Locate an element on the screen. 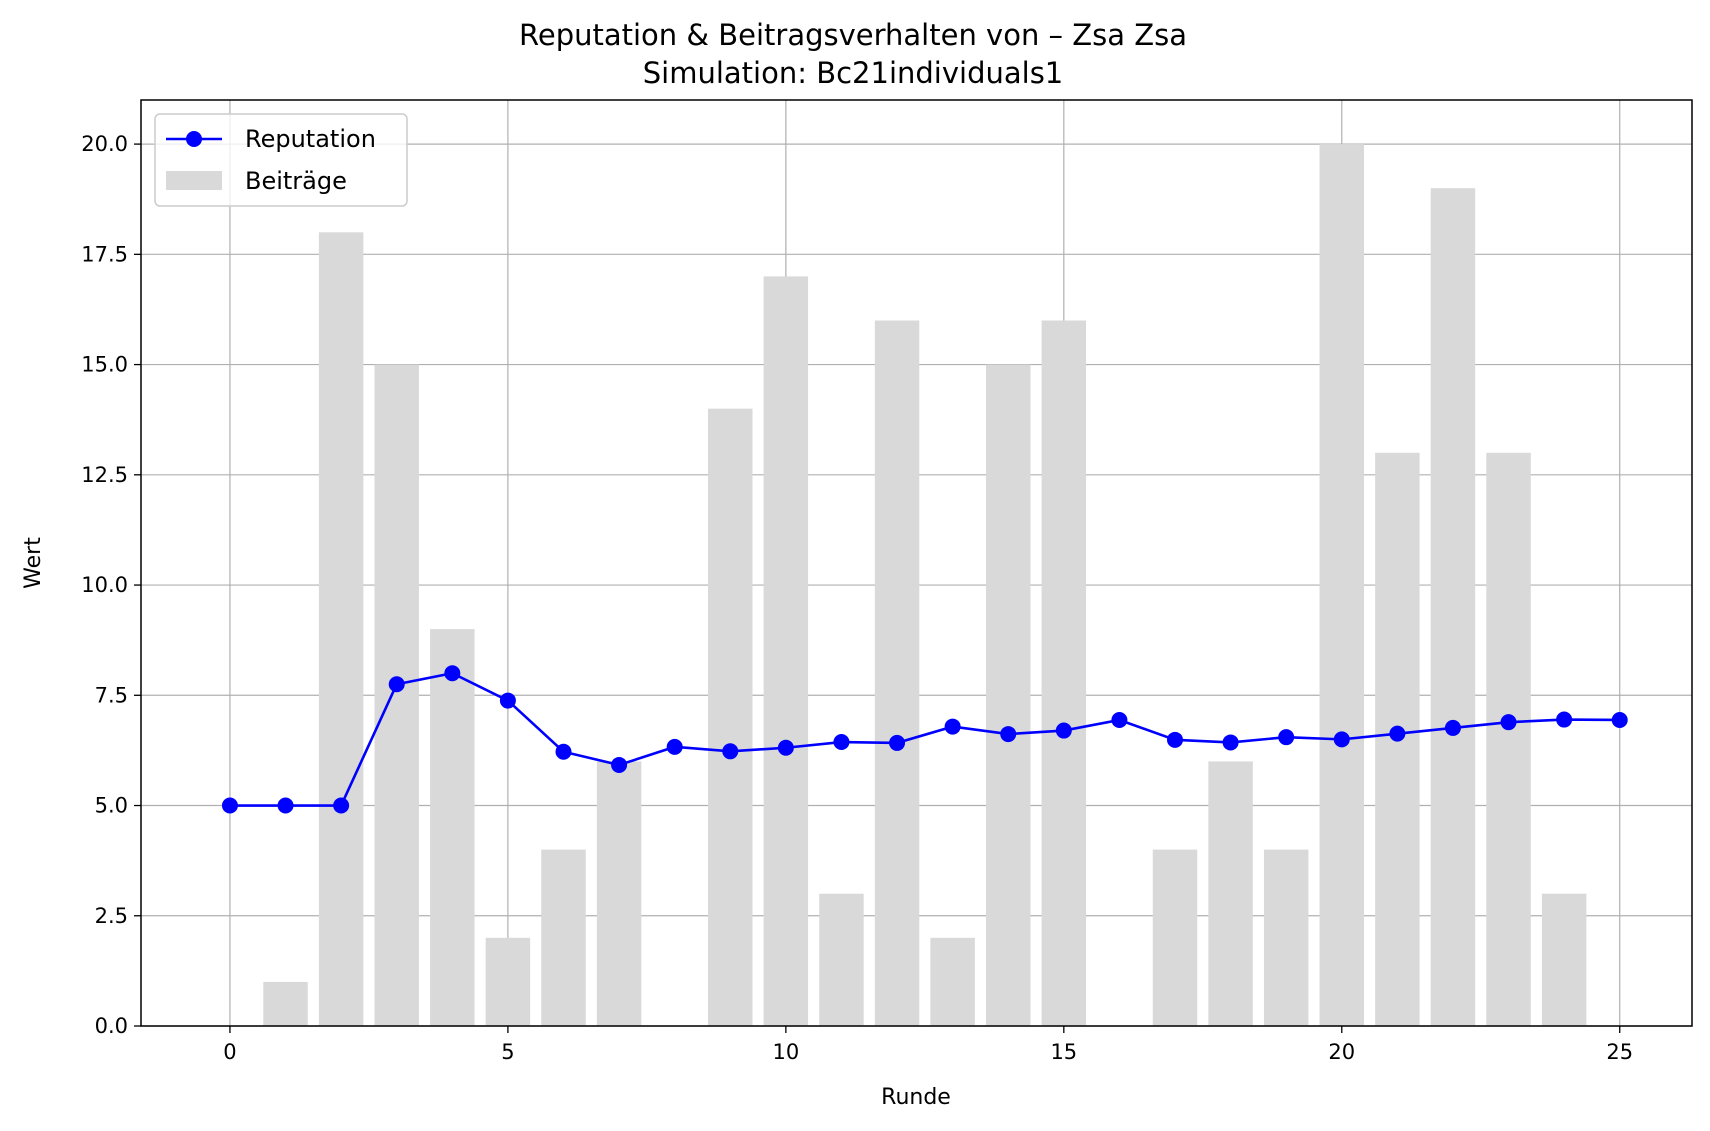 Image resolution: width=1710 pixels, height=1131 pixels. x-tick-label: 25 is located at coordinates (1619, 1052).